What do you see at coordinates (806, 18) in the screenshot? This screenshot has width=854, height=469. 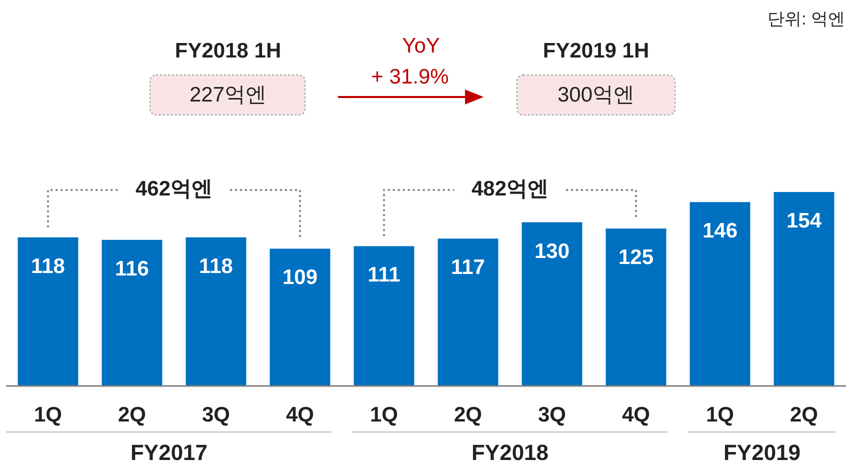 I see `text: 단위: 억엔` at bounding box center [806, 18].